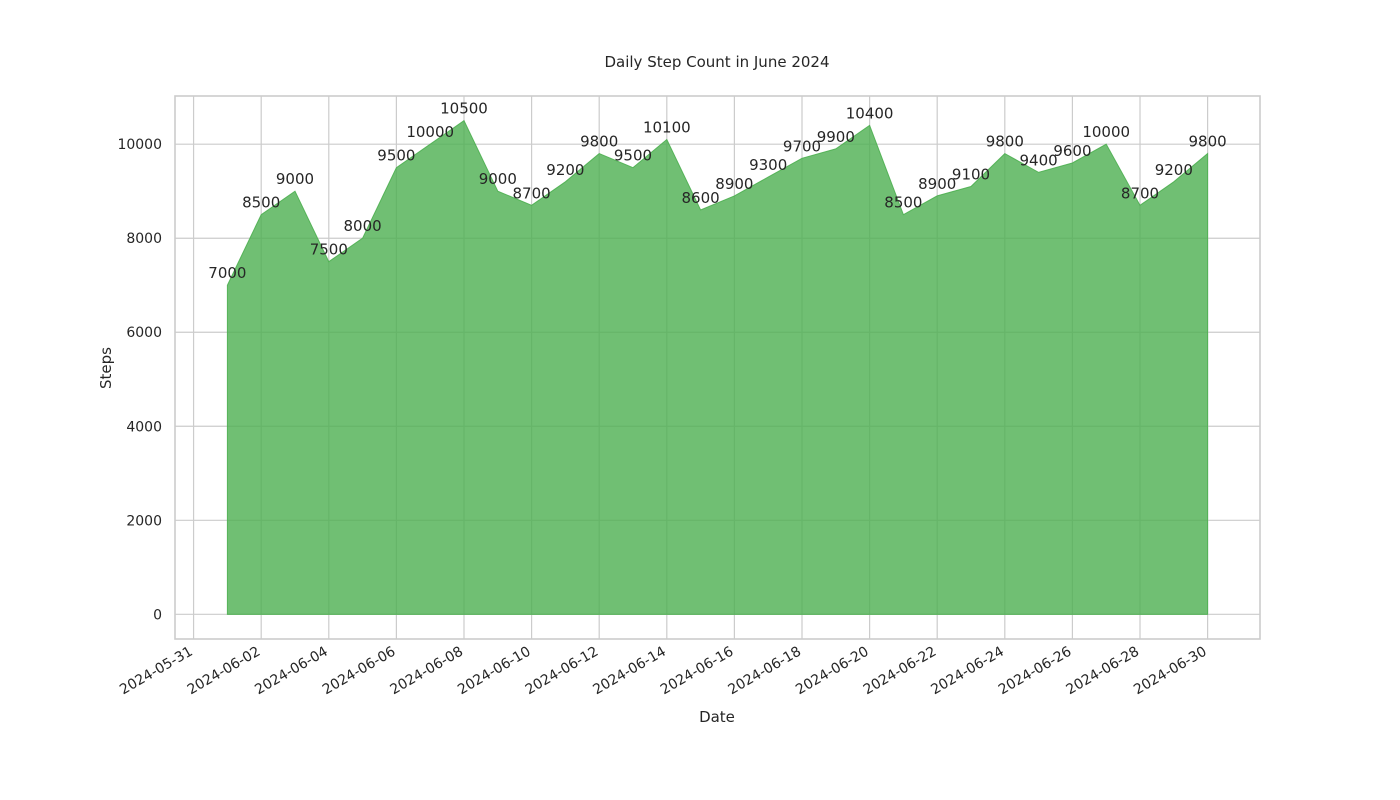  I want to click on x-tick-label: 2024-06-04, so click(291, 671).